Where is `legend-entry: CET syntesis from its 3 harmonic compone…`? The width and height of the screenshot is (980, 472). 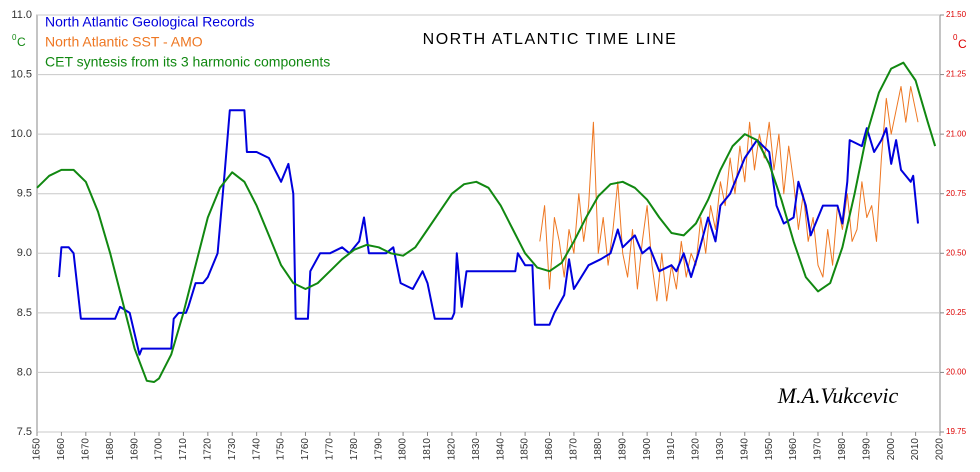
legend-entry: CET syntesis from its 3 harmonic compone… is located at coordinates (187, 62).